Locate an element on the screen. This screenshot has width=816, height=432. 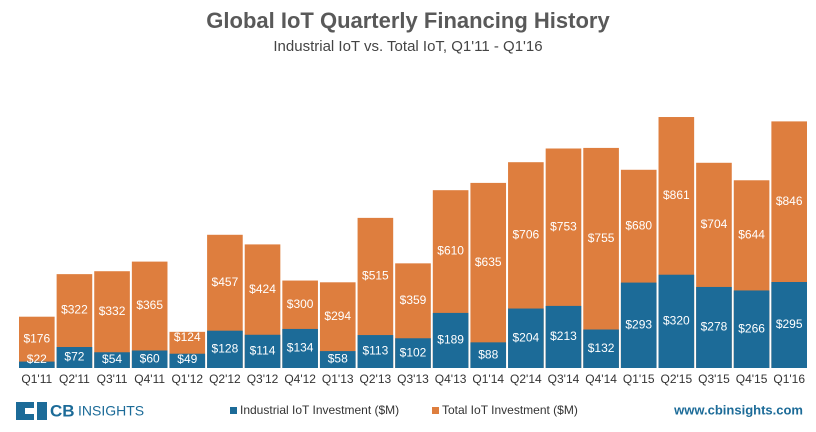
logo-bold: CB is located at coordinates (62, 410).